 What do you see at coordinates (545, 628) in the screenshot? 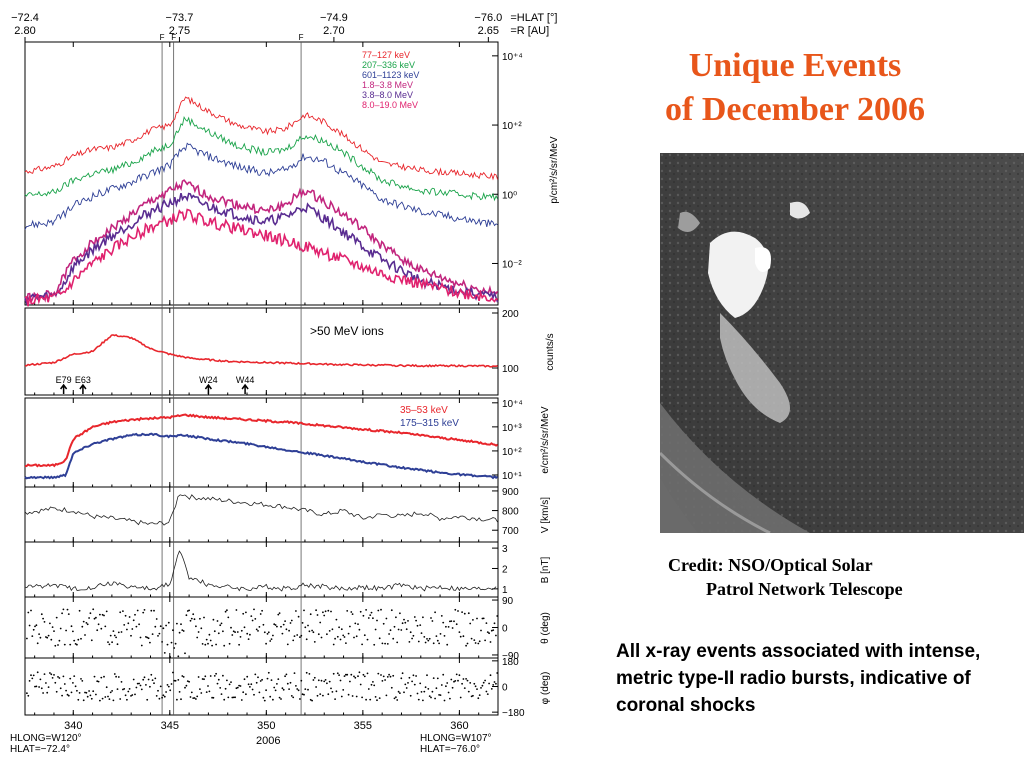
I see `theta-y-label: θ (deg)` at bounding box center [545, 628].